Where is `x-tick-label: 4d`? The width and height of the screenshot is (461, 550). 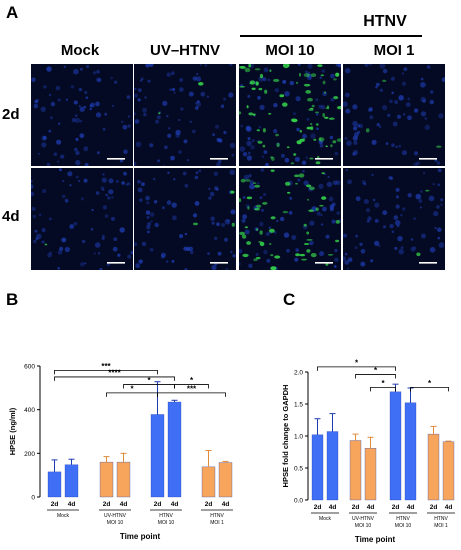 x-tick-label: 4d is located at coordinates (72, 504).